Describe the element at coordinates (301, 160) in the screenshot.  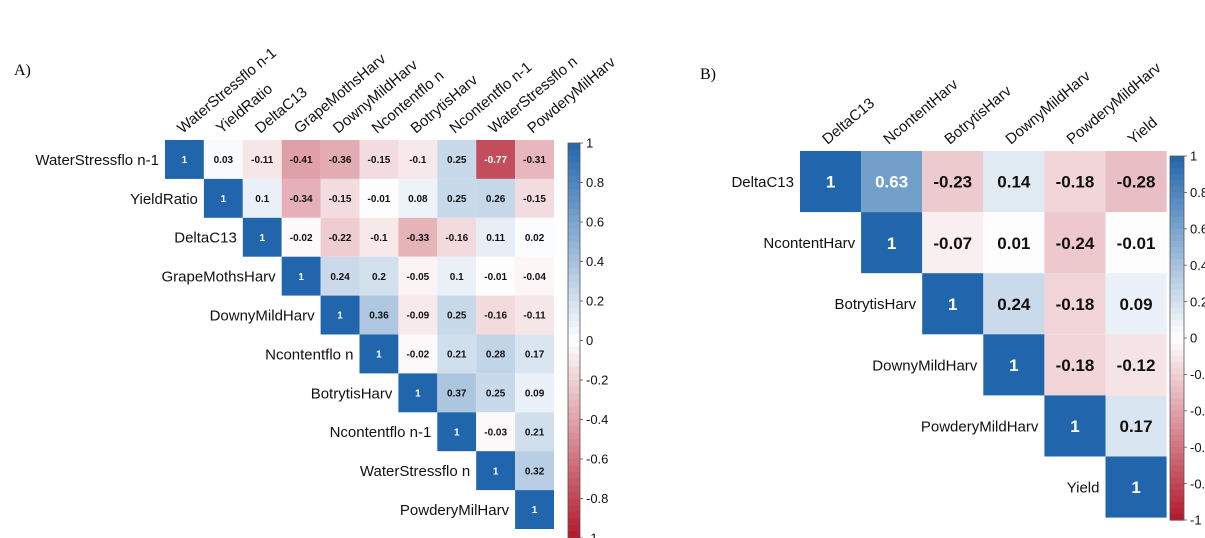
I see `cell-value-label: -0.41` at that location.